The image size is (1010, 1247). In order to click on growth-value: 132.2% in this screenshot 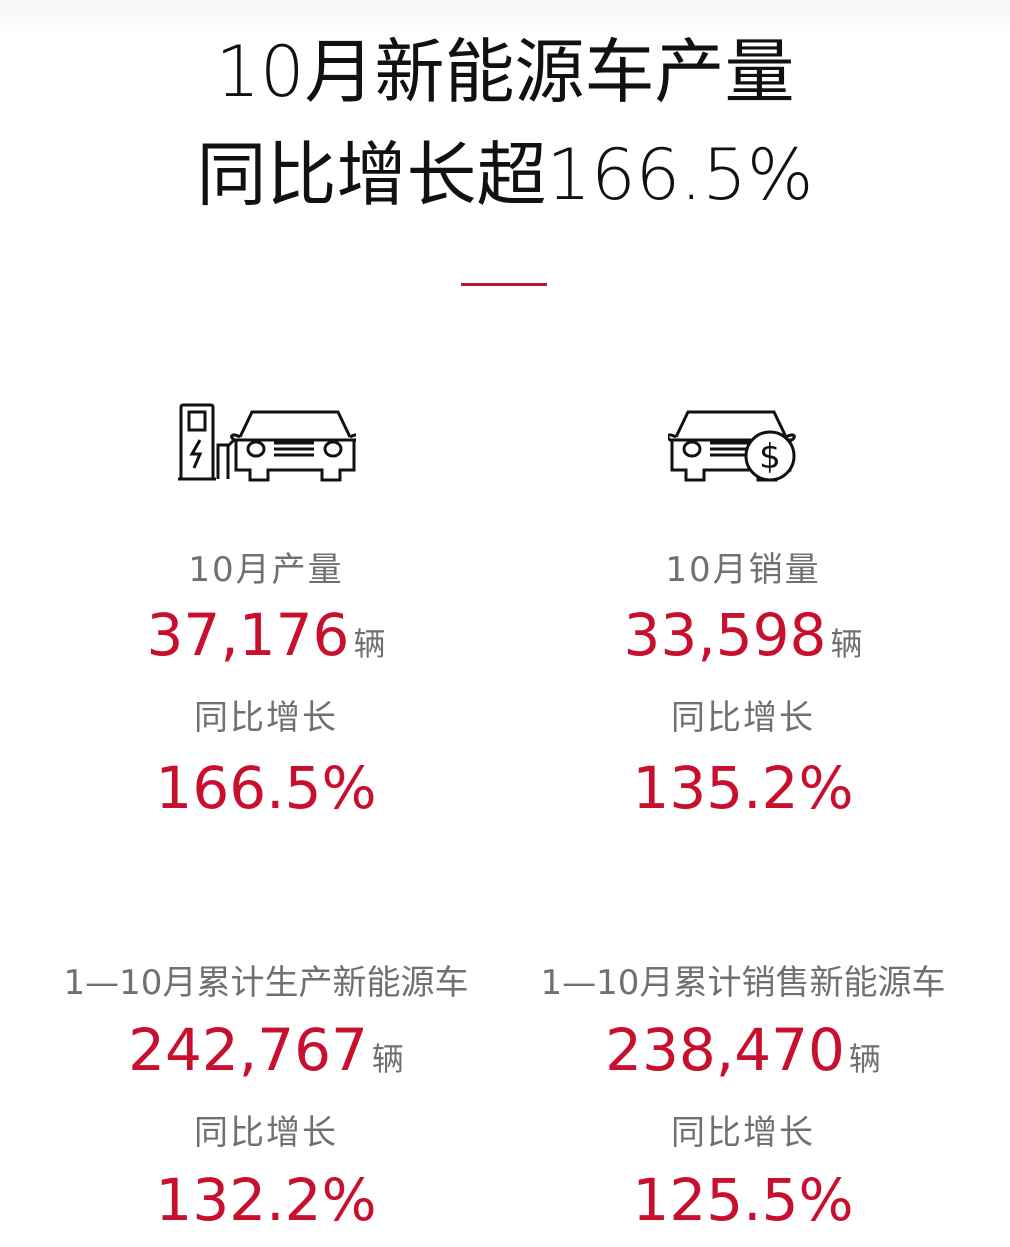, I will do `click(266, 1200)`.